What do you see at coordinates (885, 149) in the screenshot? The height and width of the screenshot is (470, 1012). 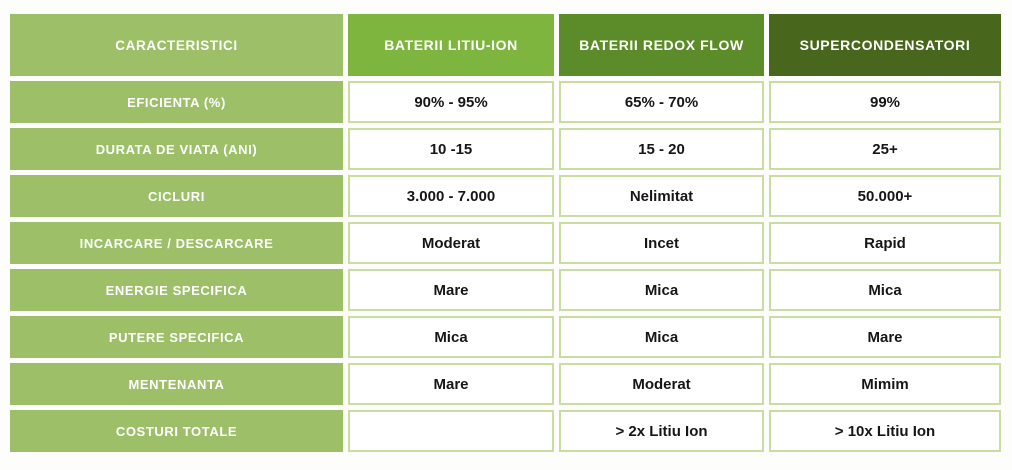 I see `table-cell: 25+` at bounding box center [885, 149].